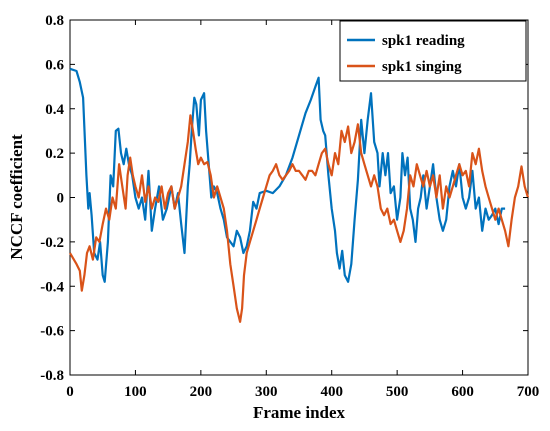  I want to click on y-tick-label: -0.4, so click(52, 287).